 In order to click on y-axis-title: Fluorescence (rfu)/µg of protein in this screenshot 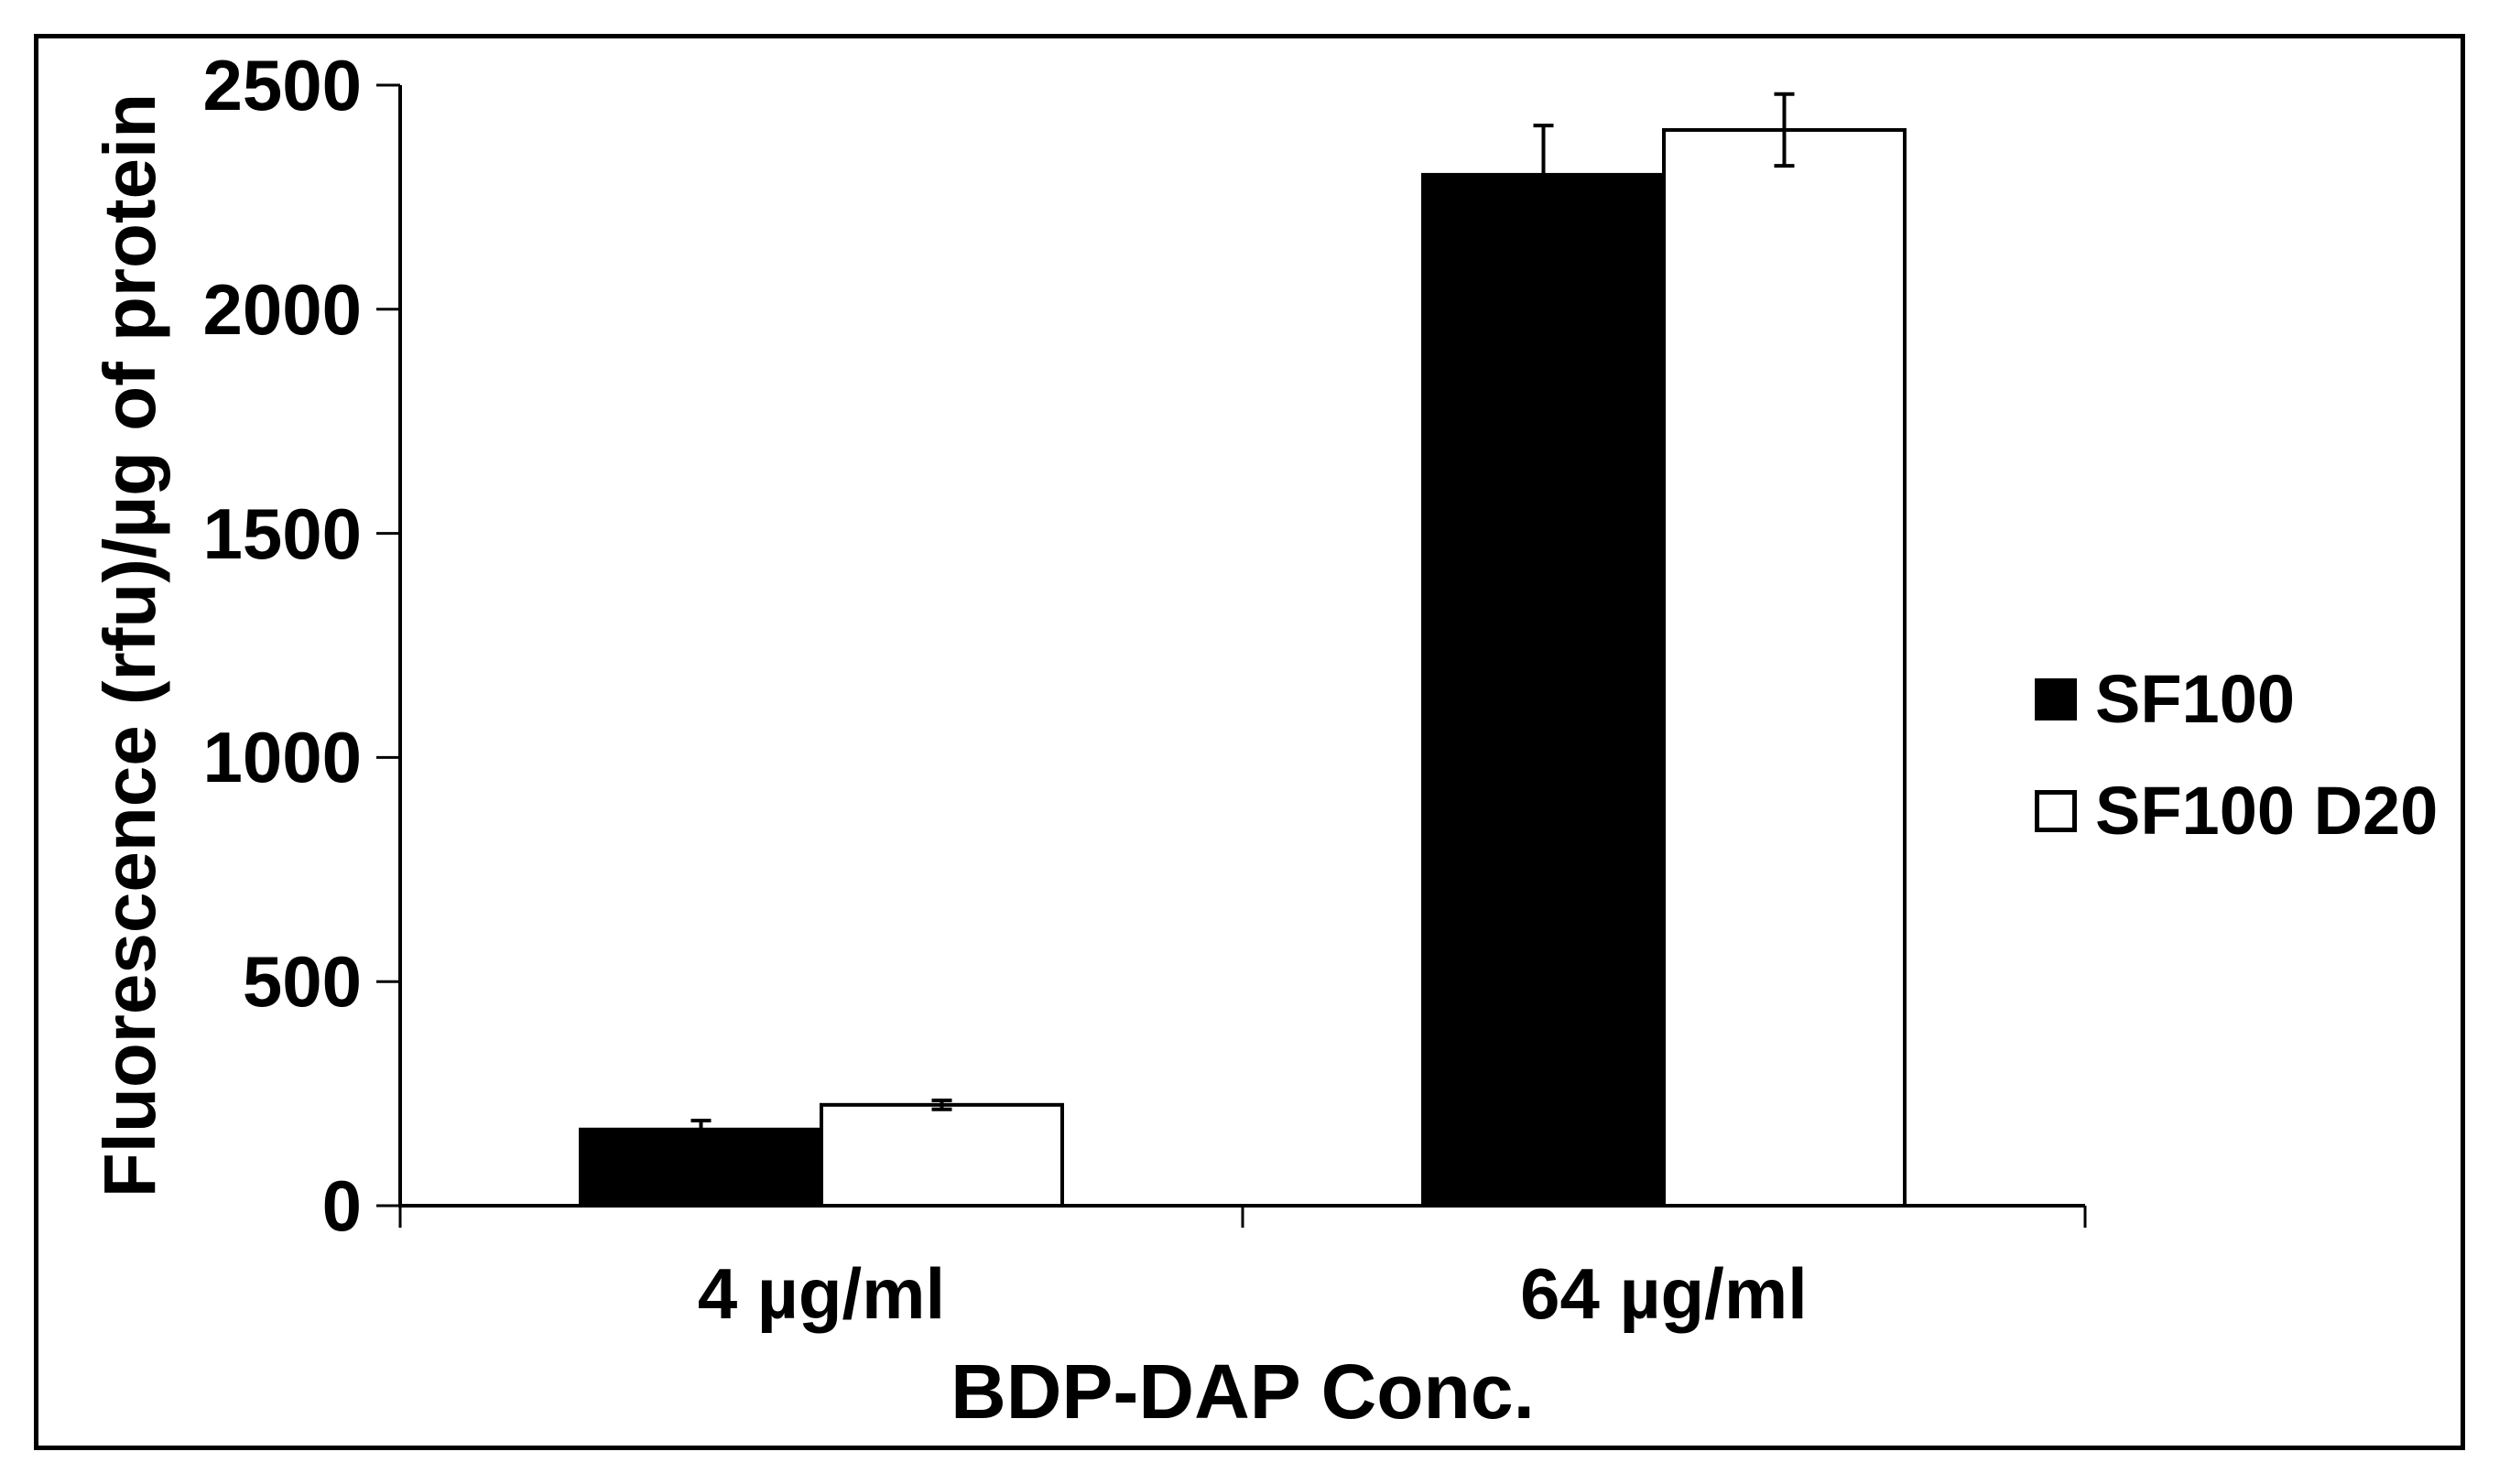, I will do `click(129, 645)`.